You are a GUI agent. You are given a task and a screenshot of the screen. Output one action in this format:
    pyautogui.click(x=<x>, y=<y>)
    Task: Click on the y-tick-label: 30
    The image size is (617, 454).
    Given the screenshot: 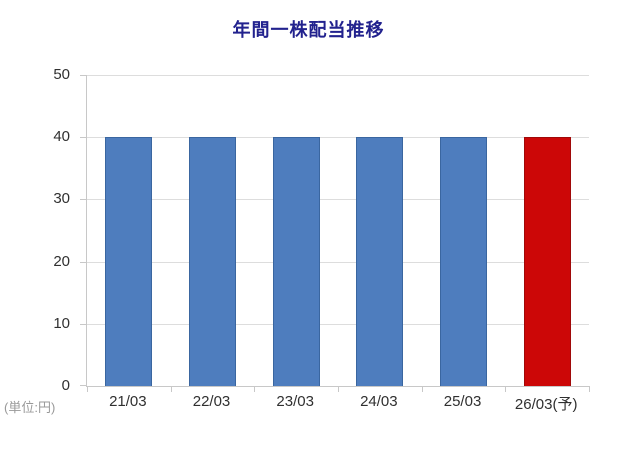 What is the action you would take?
    pyautogui.click(x=61, y=199)
    